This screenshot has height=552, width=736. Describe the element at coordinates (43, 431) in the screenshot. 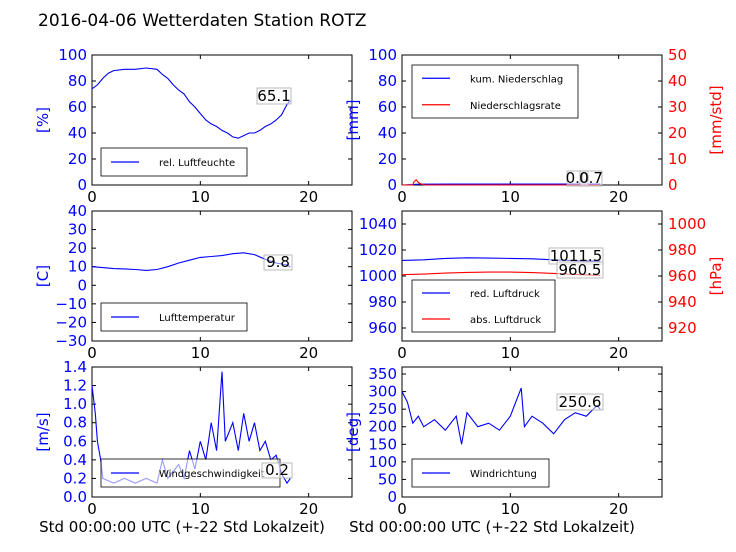

I see `y-axis-label: [m/s]` at that location.